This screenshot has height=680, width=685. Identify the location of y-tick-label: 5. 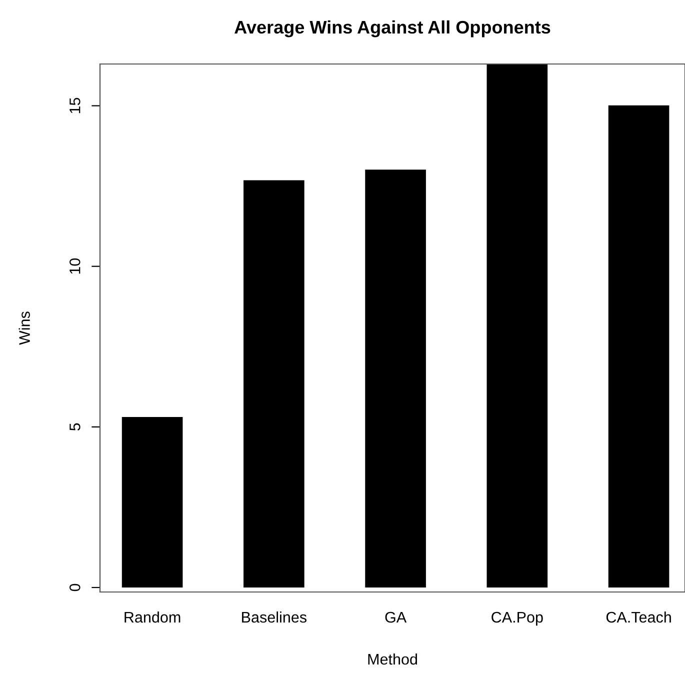
(75, 427).